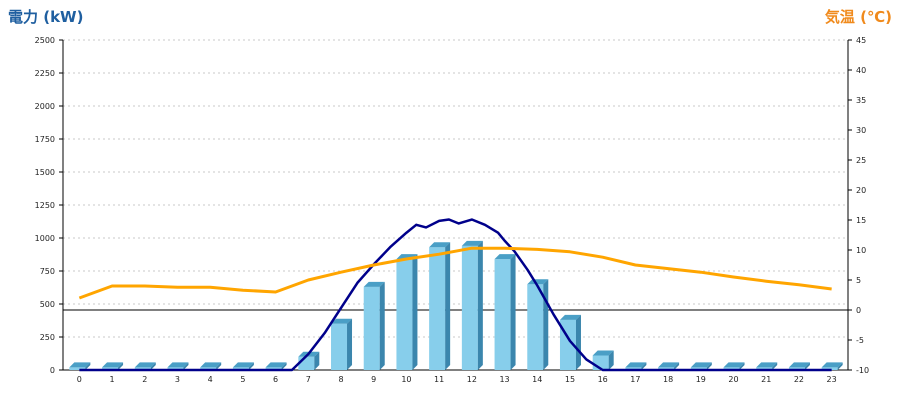 The height and width of the screenshot is (404, 900). I want to click on x-tick-label: 0, so click(79, 379).